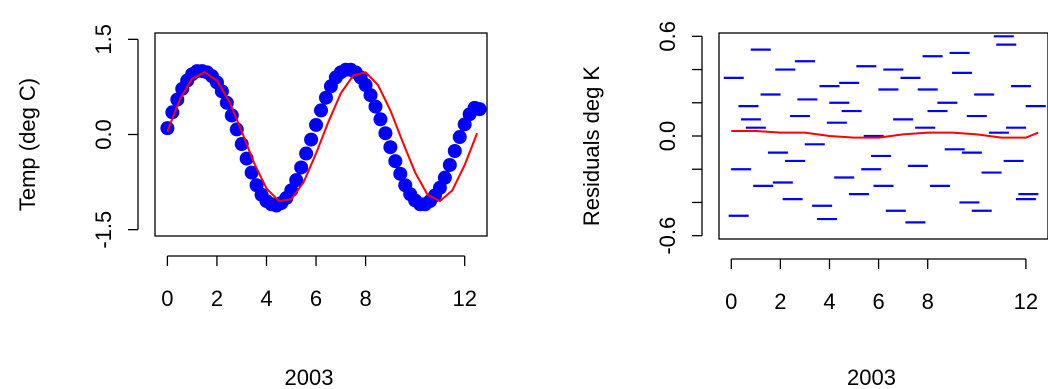 This screenshot has height=389, width=1048. I want to click on y-tick-label: -0.6, so click(667, 236).